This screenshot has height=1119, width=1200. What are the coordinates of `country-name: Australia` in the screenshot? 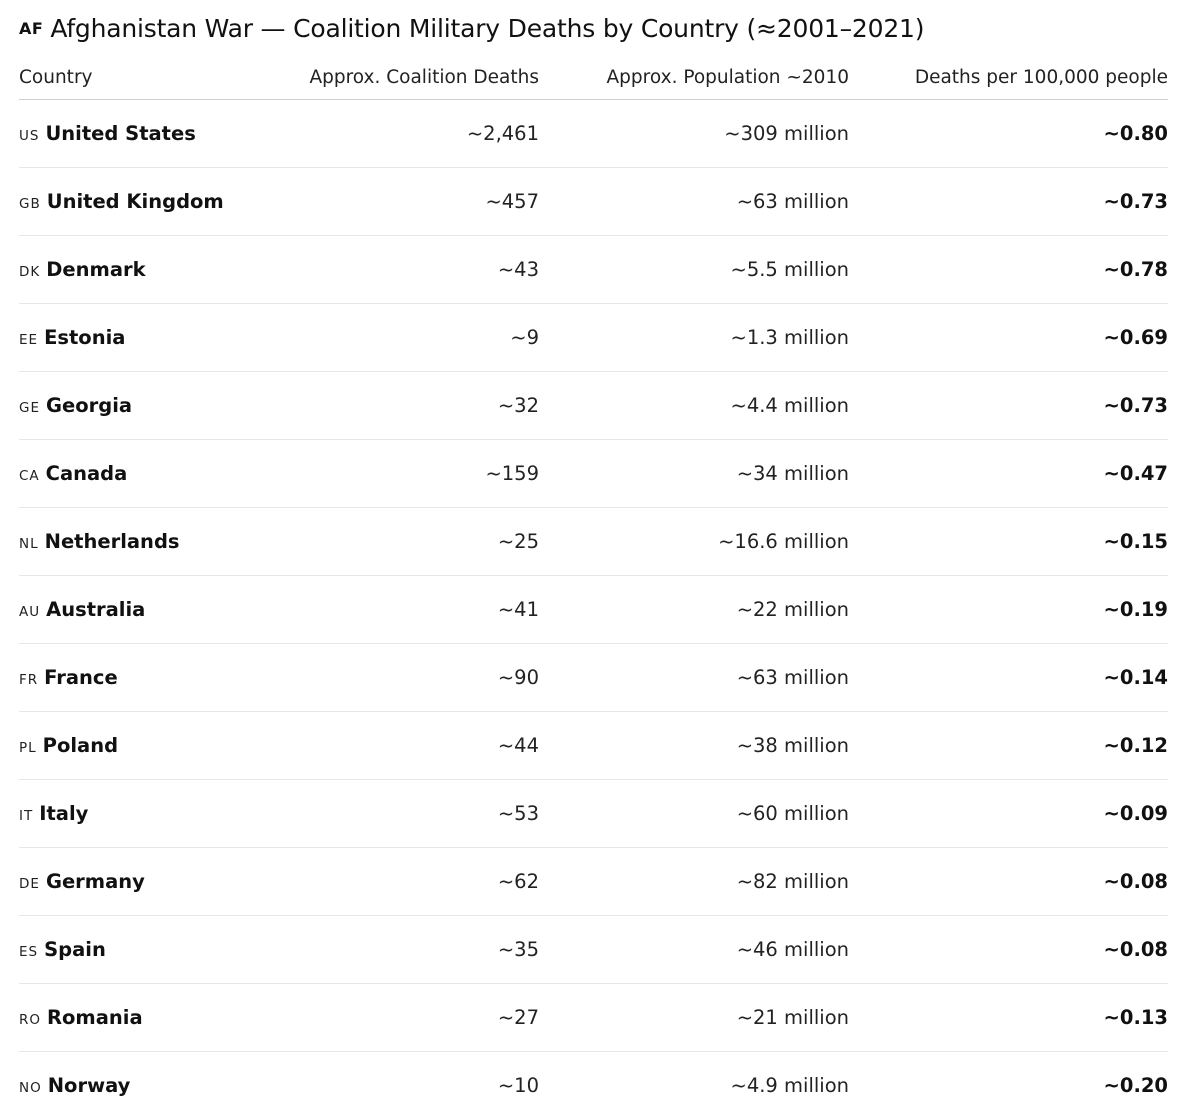 It's located at (95, 609).